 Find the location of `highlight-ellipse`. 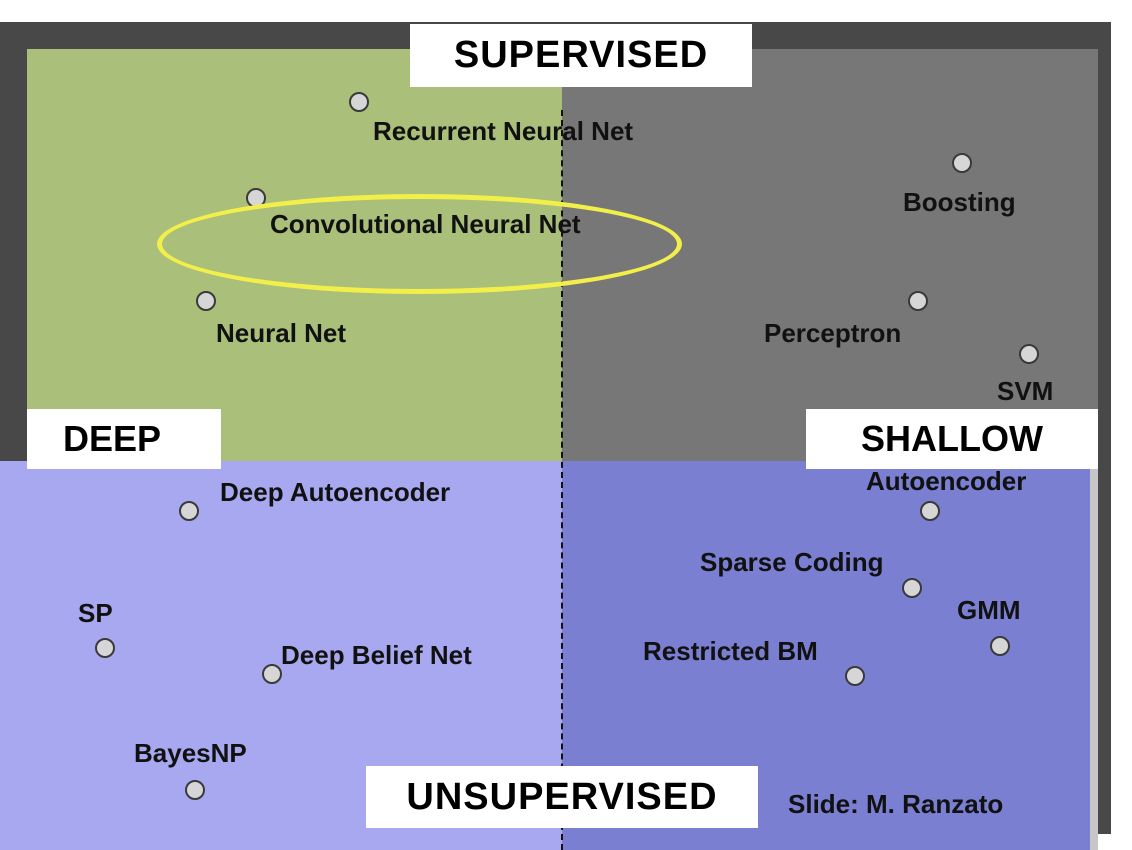

highlight-ellipse is located at coordinates (419, 244).